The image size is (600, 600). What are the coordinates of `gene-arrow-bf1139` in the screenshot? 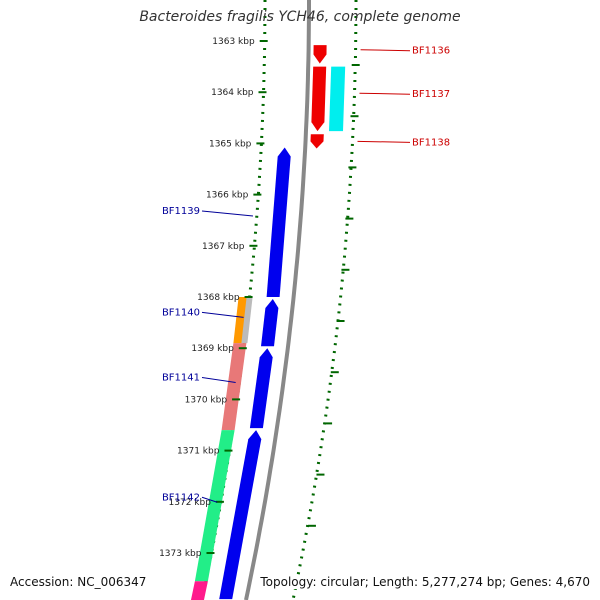 It's located at (278, 222).